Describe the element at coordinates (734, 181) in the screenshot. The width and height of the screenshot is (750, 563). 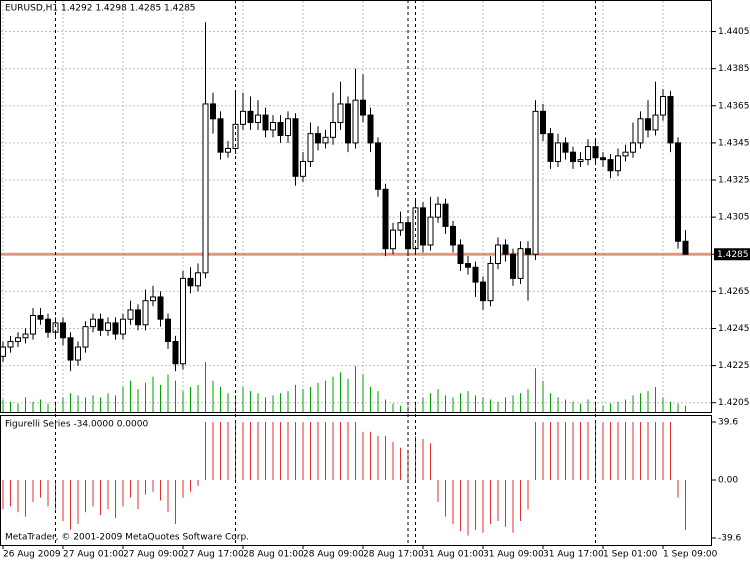
I see `y-tick-label: 1.4325` at that location.